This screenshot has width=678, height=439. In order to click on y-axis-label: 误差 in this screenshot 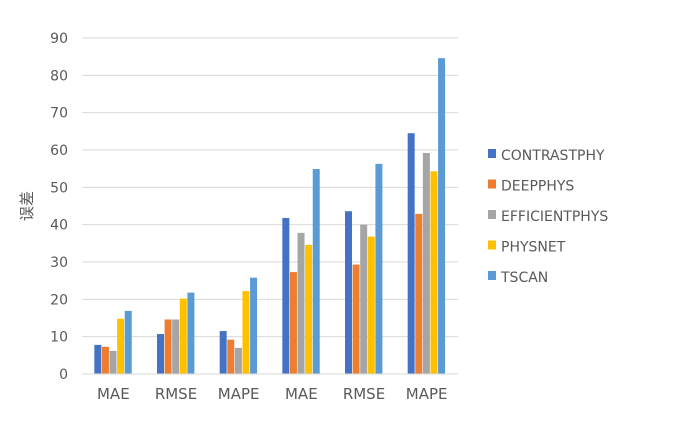, I will do `click(27, 206)`.